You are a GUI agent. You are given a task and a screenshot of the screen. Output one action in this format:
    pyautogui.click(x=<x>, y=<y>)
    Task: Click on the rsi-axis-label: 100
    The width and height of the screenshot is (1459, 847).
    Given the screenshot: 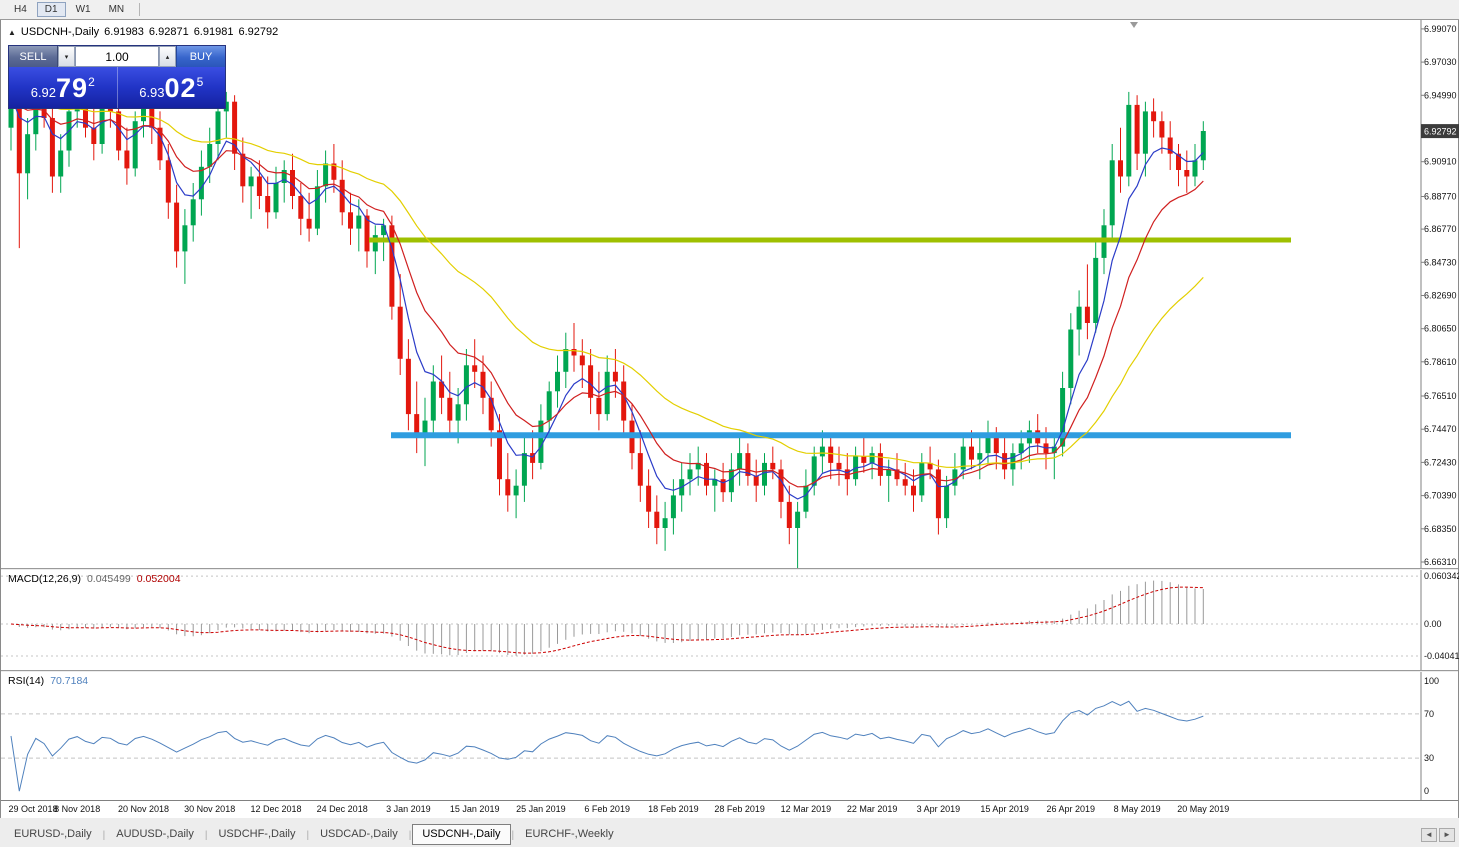 What is the action you would take?
    pyautogui.click(x=1431, y=681)
    